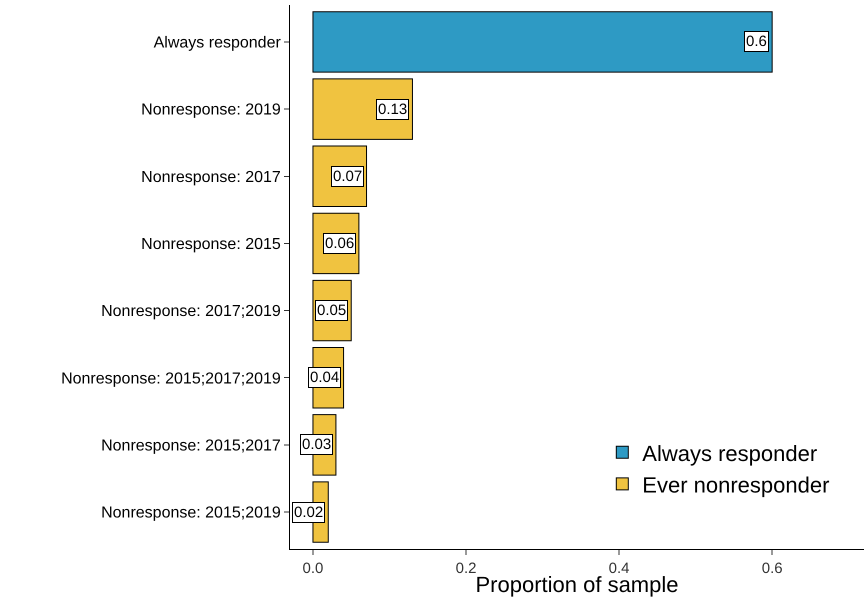 This screenshot has width=866, height=597. What do you see at coordinates (347, 176) in the screenshot?
I see `data-label: 0.07` at bounding box center [347, 176].